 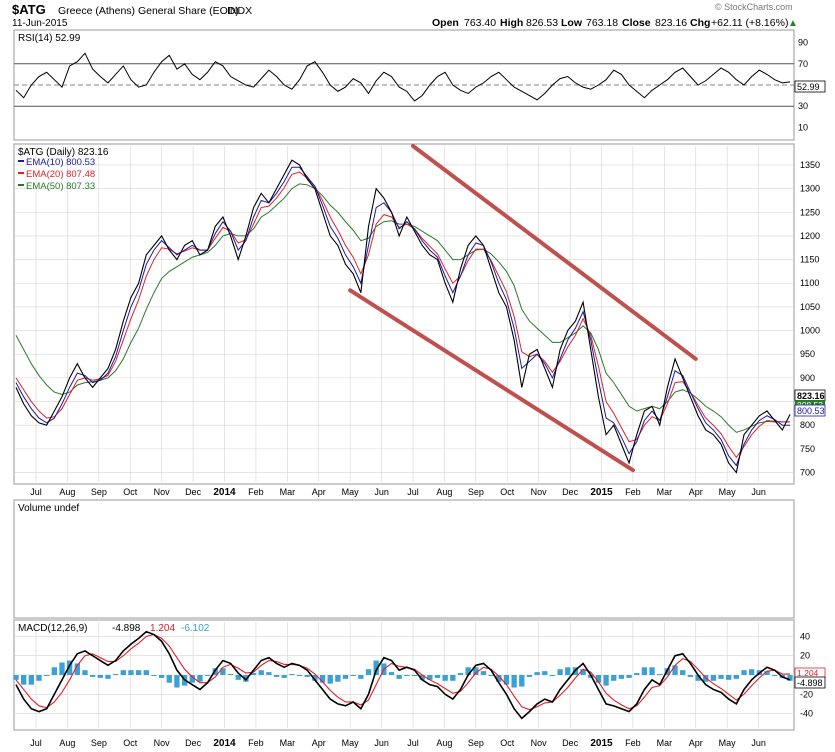 What do you see at coordinates (803, 127) in the screenshot?
I see `rsi-tick-label: 10` at bounding box center [803, 127].